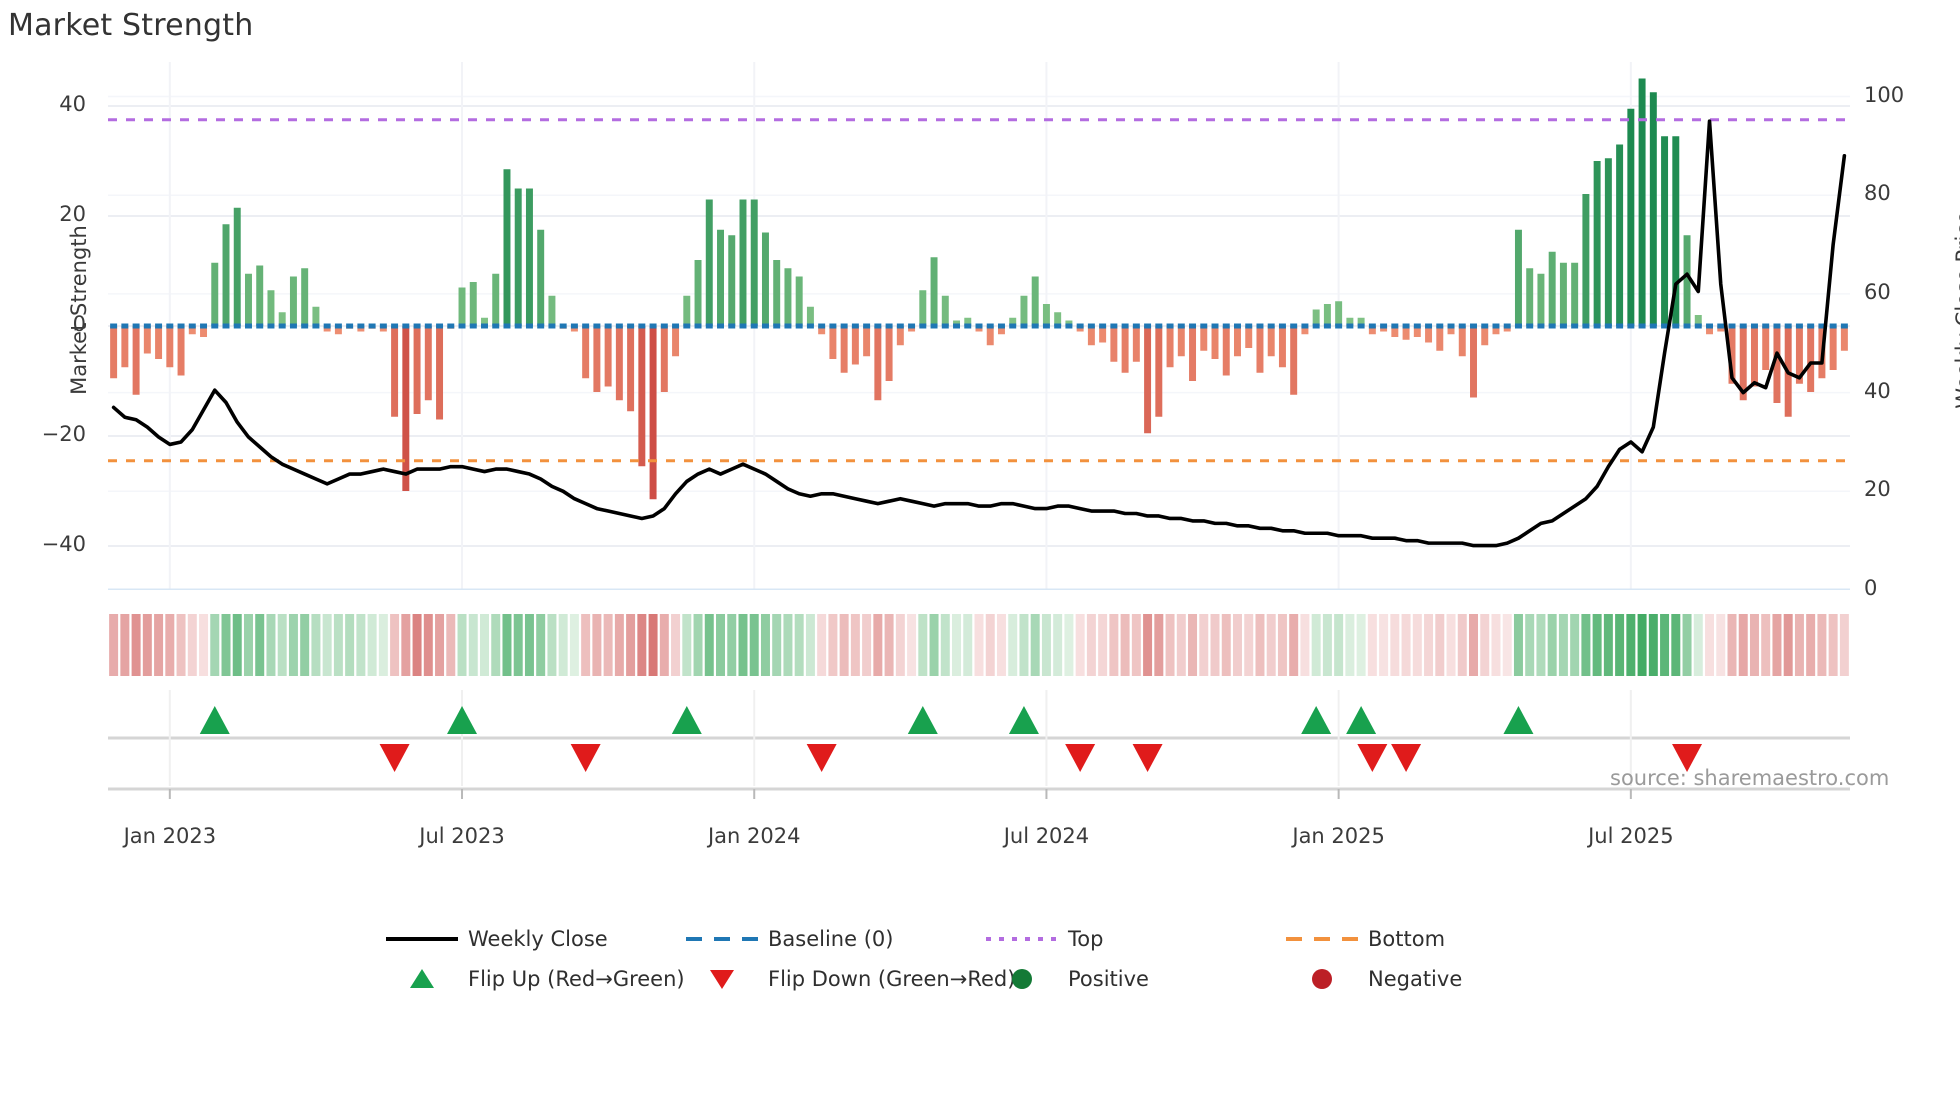  What do you see at coordinates (576, 979) in the screenshot?
I see `legend-label: Flip Up (Red→Green)` at bounding box center [576, 979].